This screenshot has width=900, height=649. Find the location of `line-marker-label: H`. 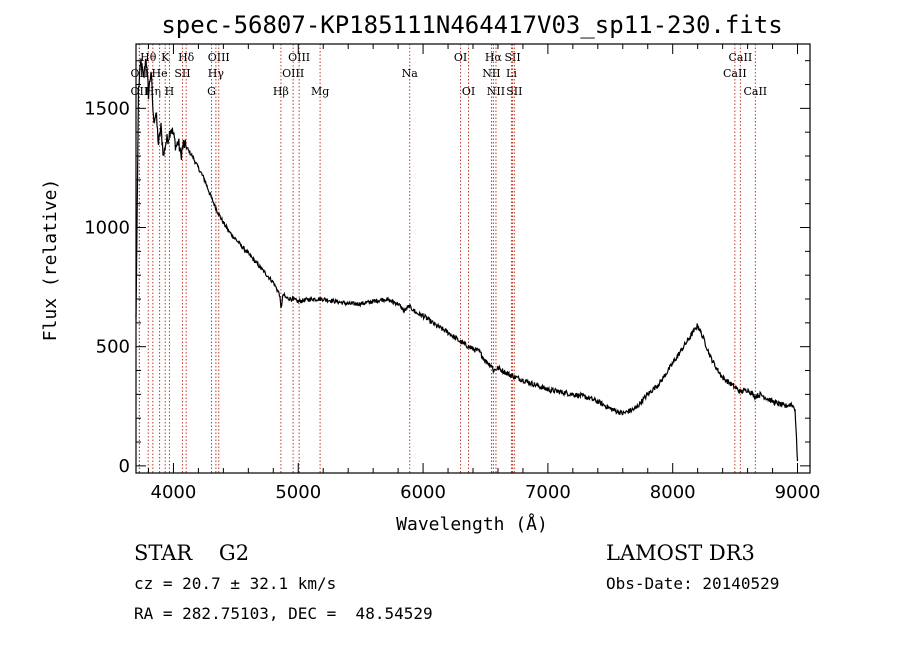

line-marker-label: H is located at coordinates (170, 91).